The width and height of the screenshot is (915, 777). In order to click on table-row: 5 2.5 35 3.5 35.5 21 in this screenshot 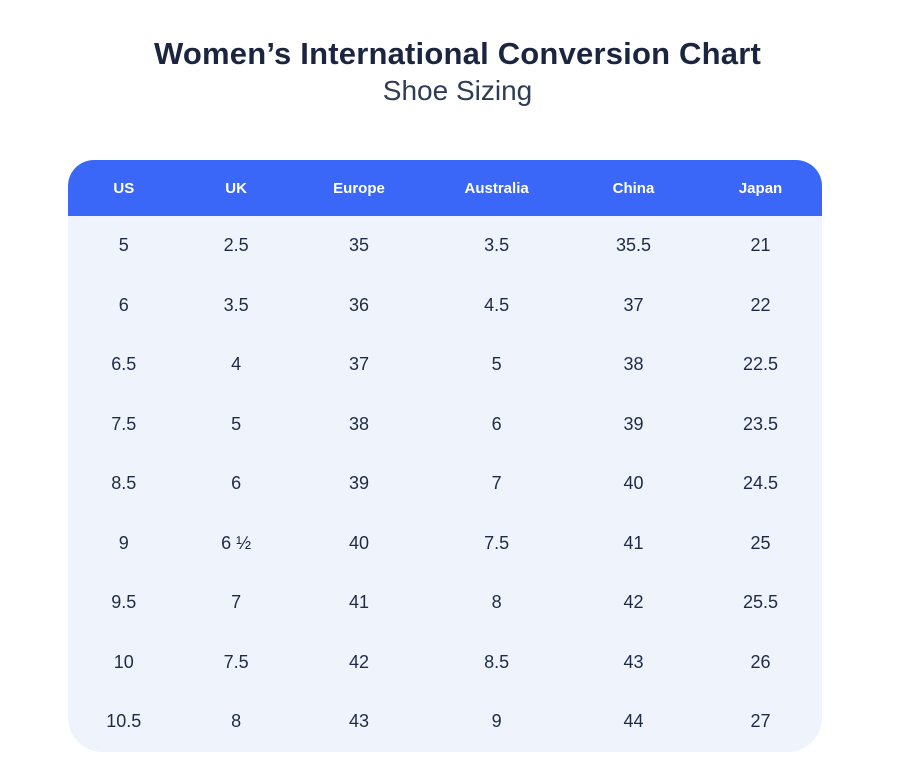, I will do `click(445, 246)`.